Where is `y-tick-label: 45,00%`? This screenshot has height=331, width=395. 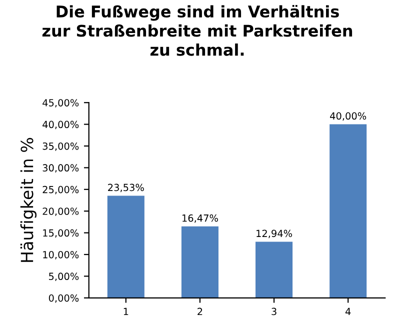 y-tick-label: 45,00% is located at coordinates (60, 103).